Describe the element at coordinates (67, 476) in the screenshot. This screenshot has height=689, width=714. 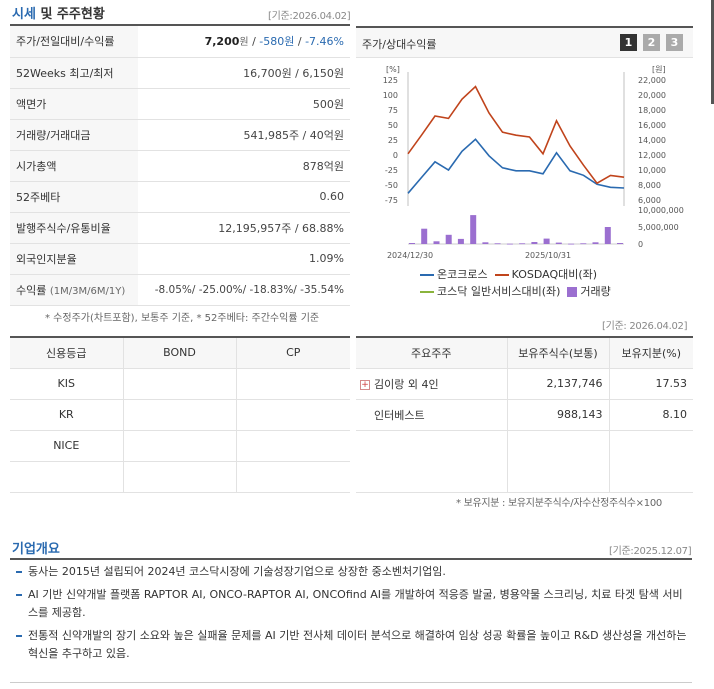
I see `credit-agency` at that location.